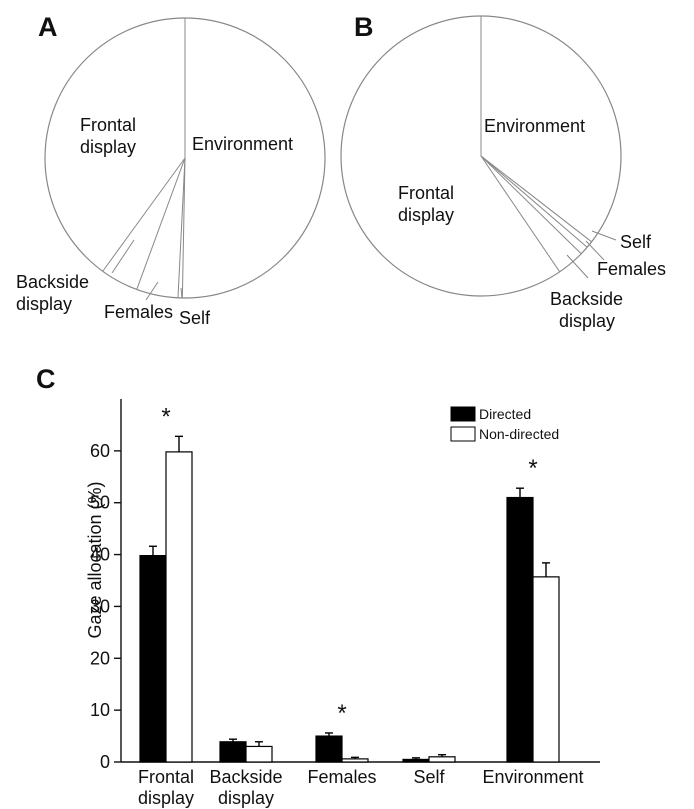 This screenshot has width=694, height=809. I want to click on pie-a-slice-boundary-females, so click(181, 227).